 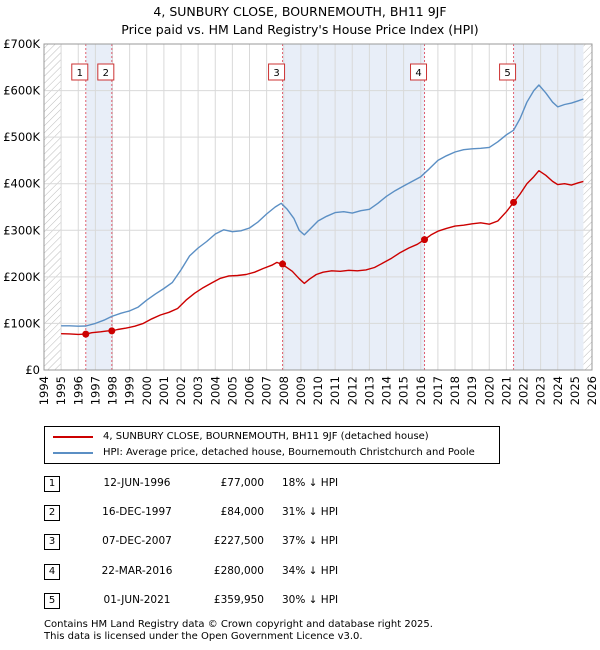 I want to click on sale-marker-label: 4, so click(x=418, y=73).